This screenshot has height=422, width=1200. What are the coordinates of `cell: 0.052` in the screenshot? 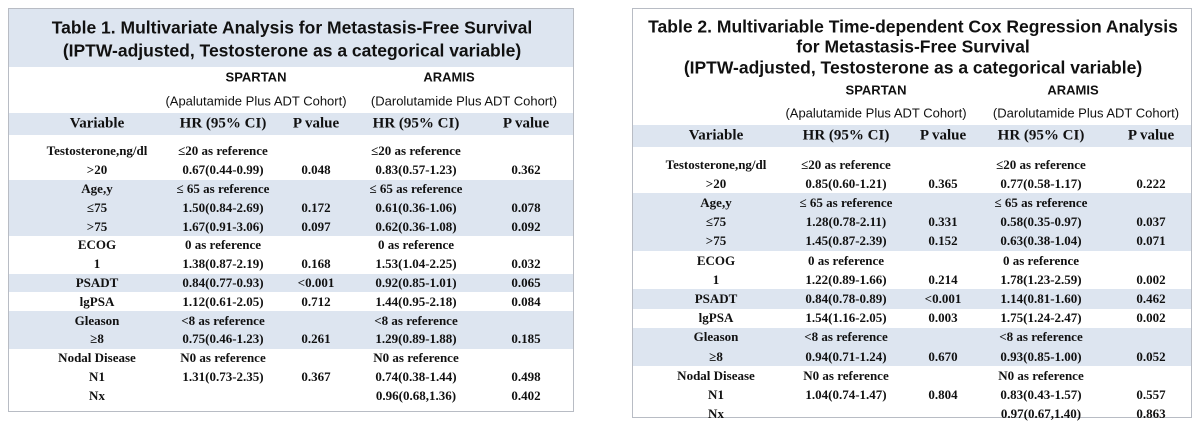 It's located at (1151, 356).